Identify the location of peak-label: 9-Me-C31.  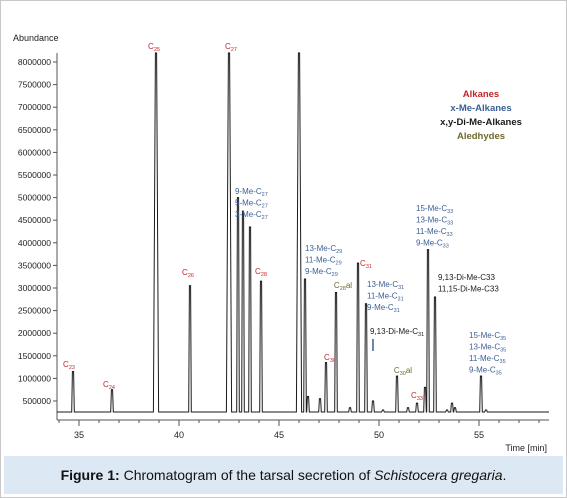
(383, 308).